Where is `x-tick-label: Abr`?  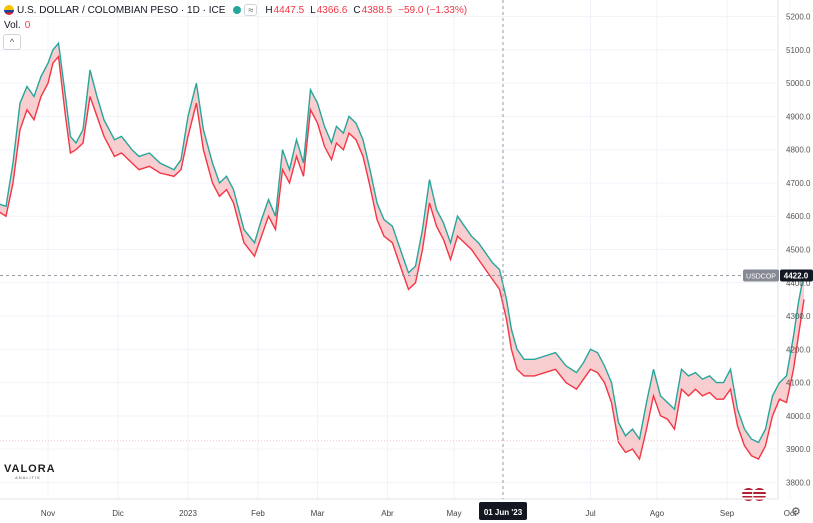
x-tick-label: Abr is located at coordinates (387, 513).